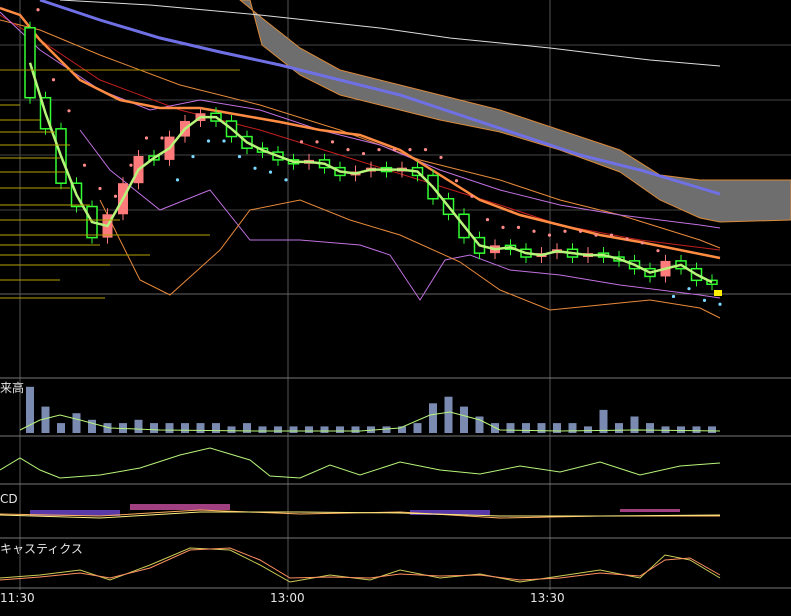 This screenshot has width=791, height=616. Describe the element at coordinates (718, 293) in the screenshot. I see `last-price-marker` at that location.